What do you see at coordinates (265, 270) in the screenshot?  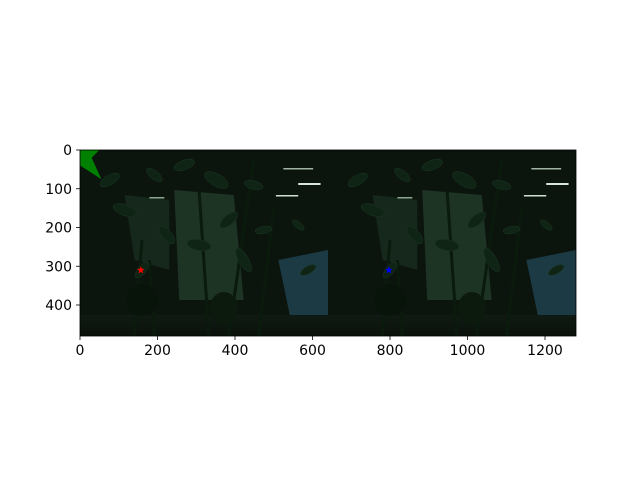 I see `marker-layer` at bounding box center [265, 270].